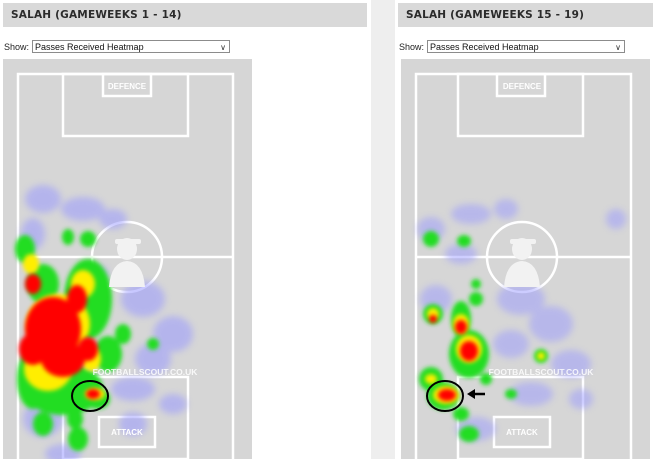 Image resolution: width=653 pixels, height=459 pixels. I want to click on panel-divider, so click(383, 229).